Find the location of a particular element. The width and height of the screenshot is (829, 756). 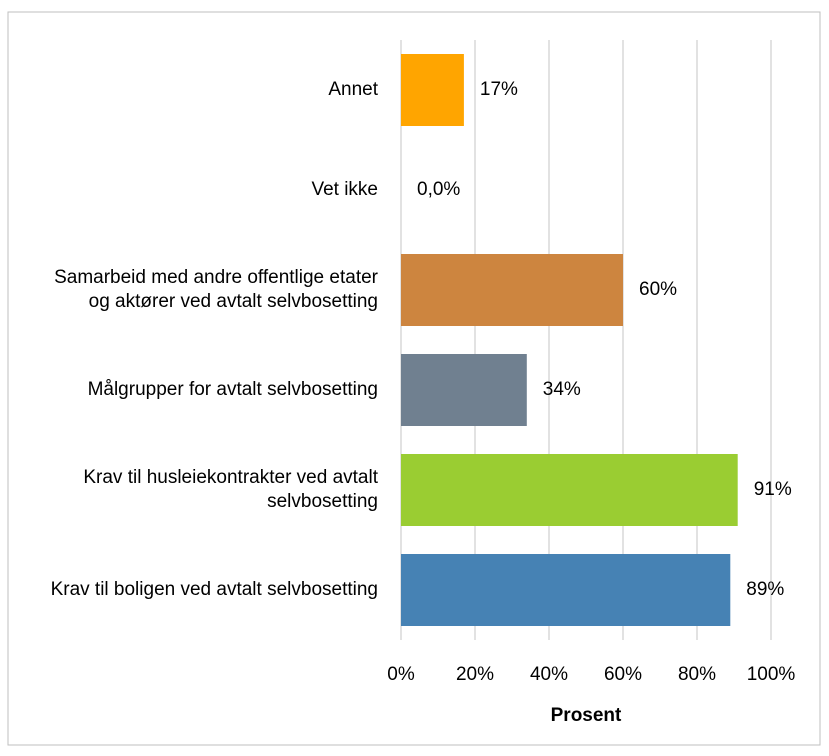

value-label: 89% is located at coordinates (765, 589).